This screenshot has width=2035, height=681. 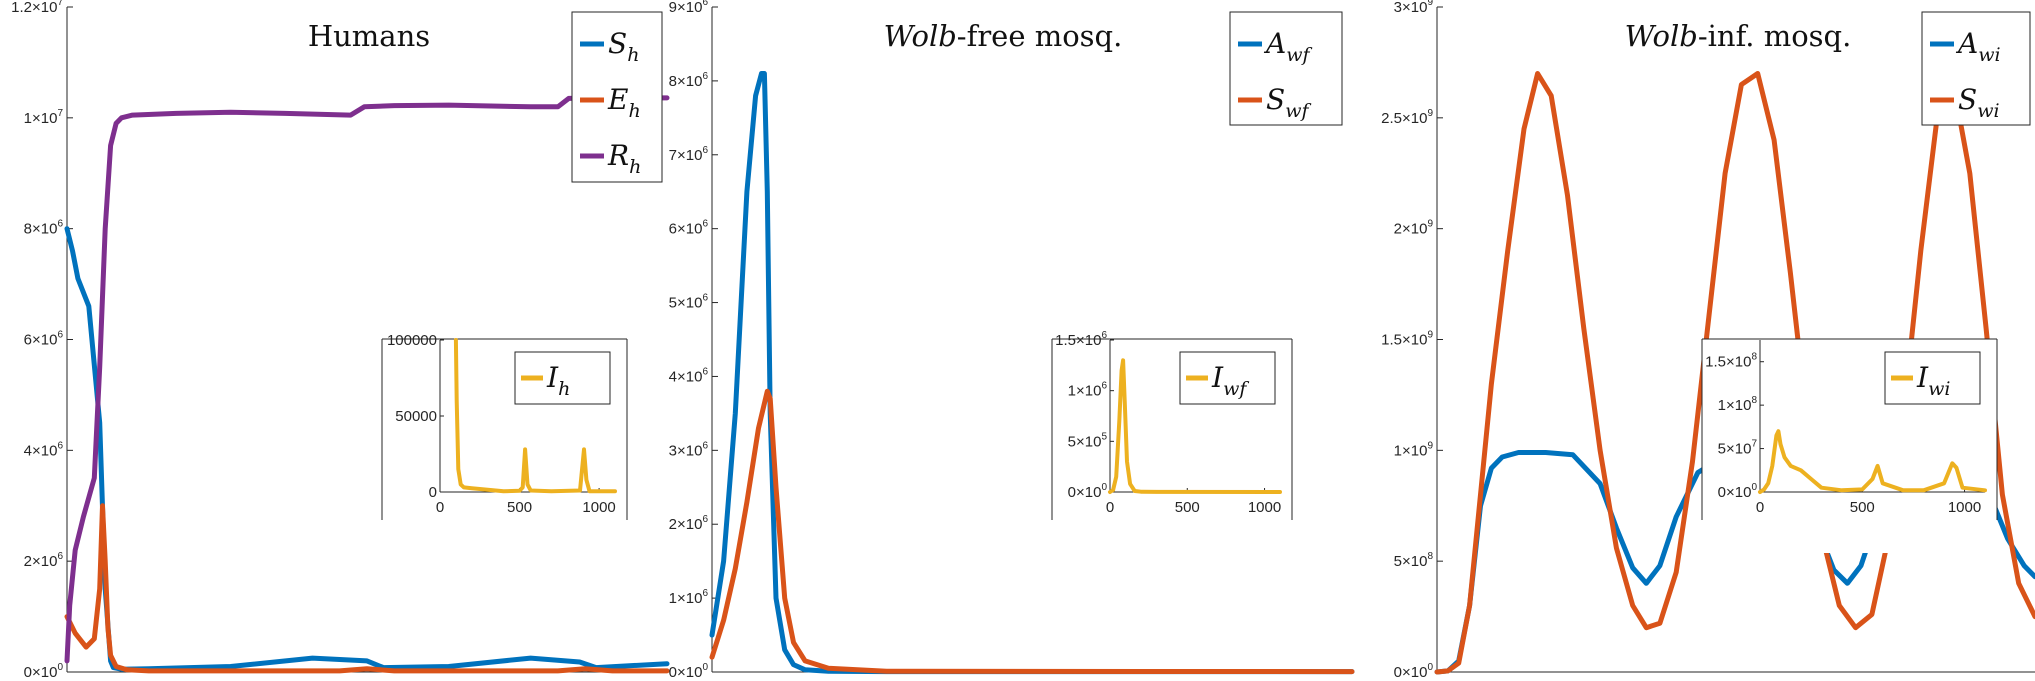 I want to click on y-tick-label-mantissa: 1.2, so click(x=21, y=8).